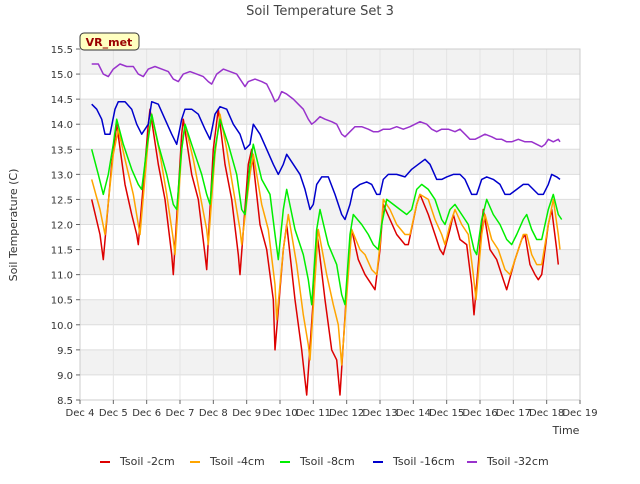 Image resolution: width=640 pixels, height=484 pixels. What do you see at coordinates (62, 150) in the screenshot?
I see `y-tick-label: 13.5` at bounding box center [62, 150].